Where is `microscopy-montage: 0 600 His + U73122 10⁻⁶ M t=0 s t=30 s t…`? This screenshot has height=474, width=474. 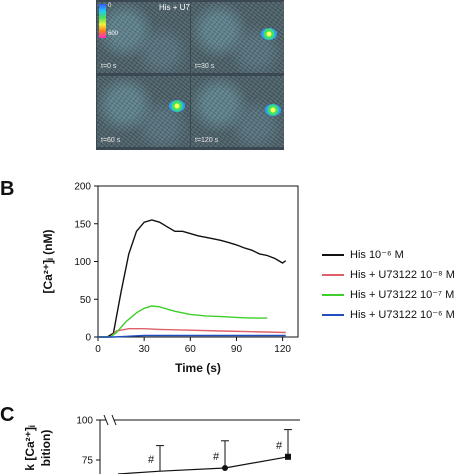
microscopy-montage: 0 600 His + U73122 10⁻⁶ M t=0 s t=30 s t… is located at coordinates (190, 75).